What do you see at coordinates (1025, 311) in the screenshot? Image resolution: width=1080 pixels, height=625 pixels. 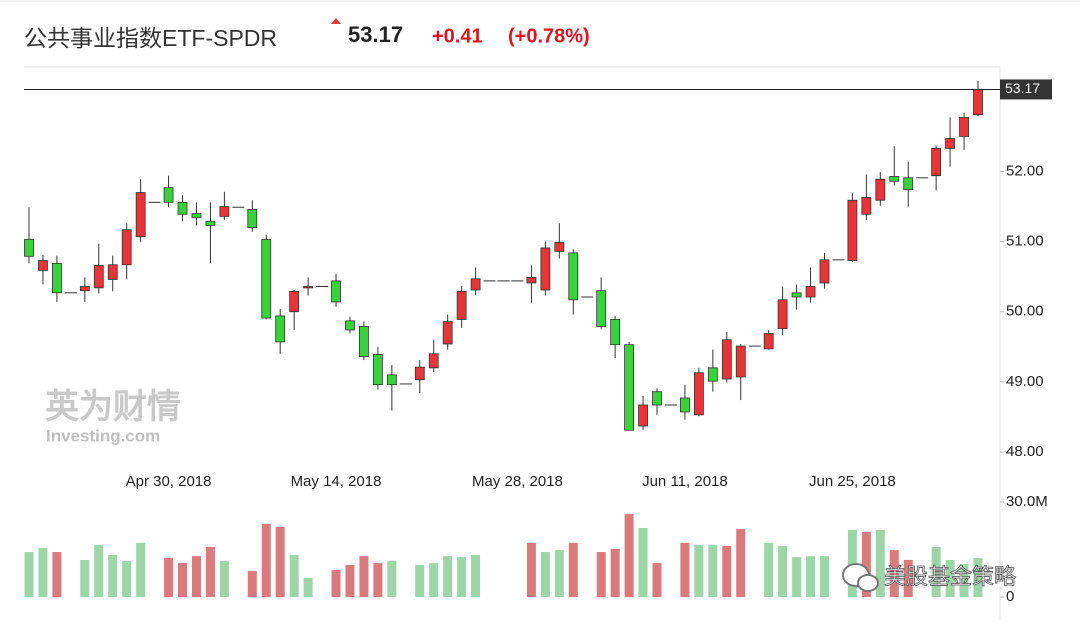 I see `y-tick-label: 50.00` at bounding box center [1025, 311].